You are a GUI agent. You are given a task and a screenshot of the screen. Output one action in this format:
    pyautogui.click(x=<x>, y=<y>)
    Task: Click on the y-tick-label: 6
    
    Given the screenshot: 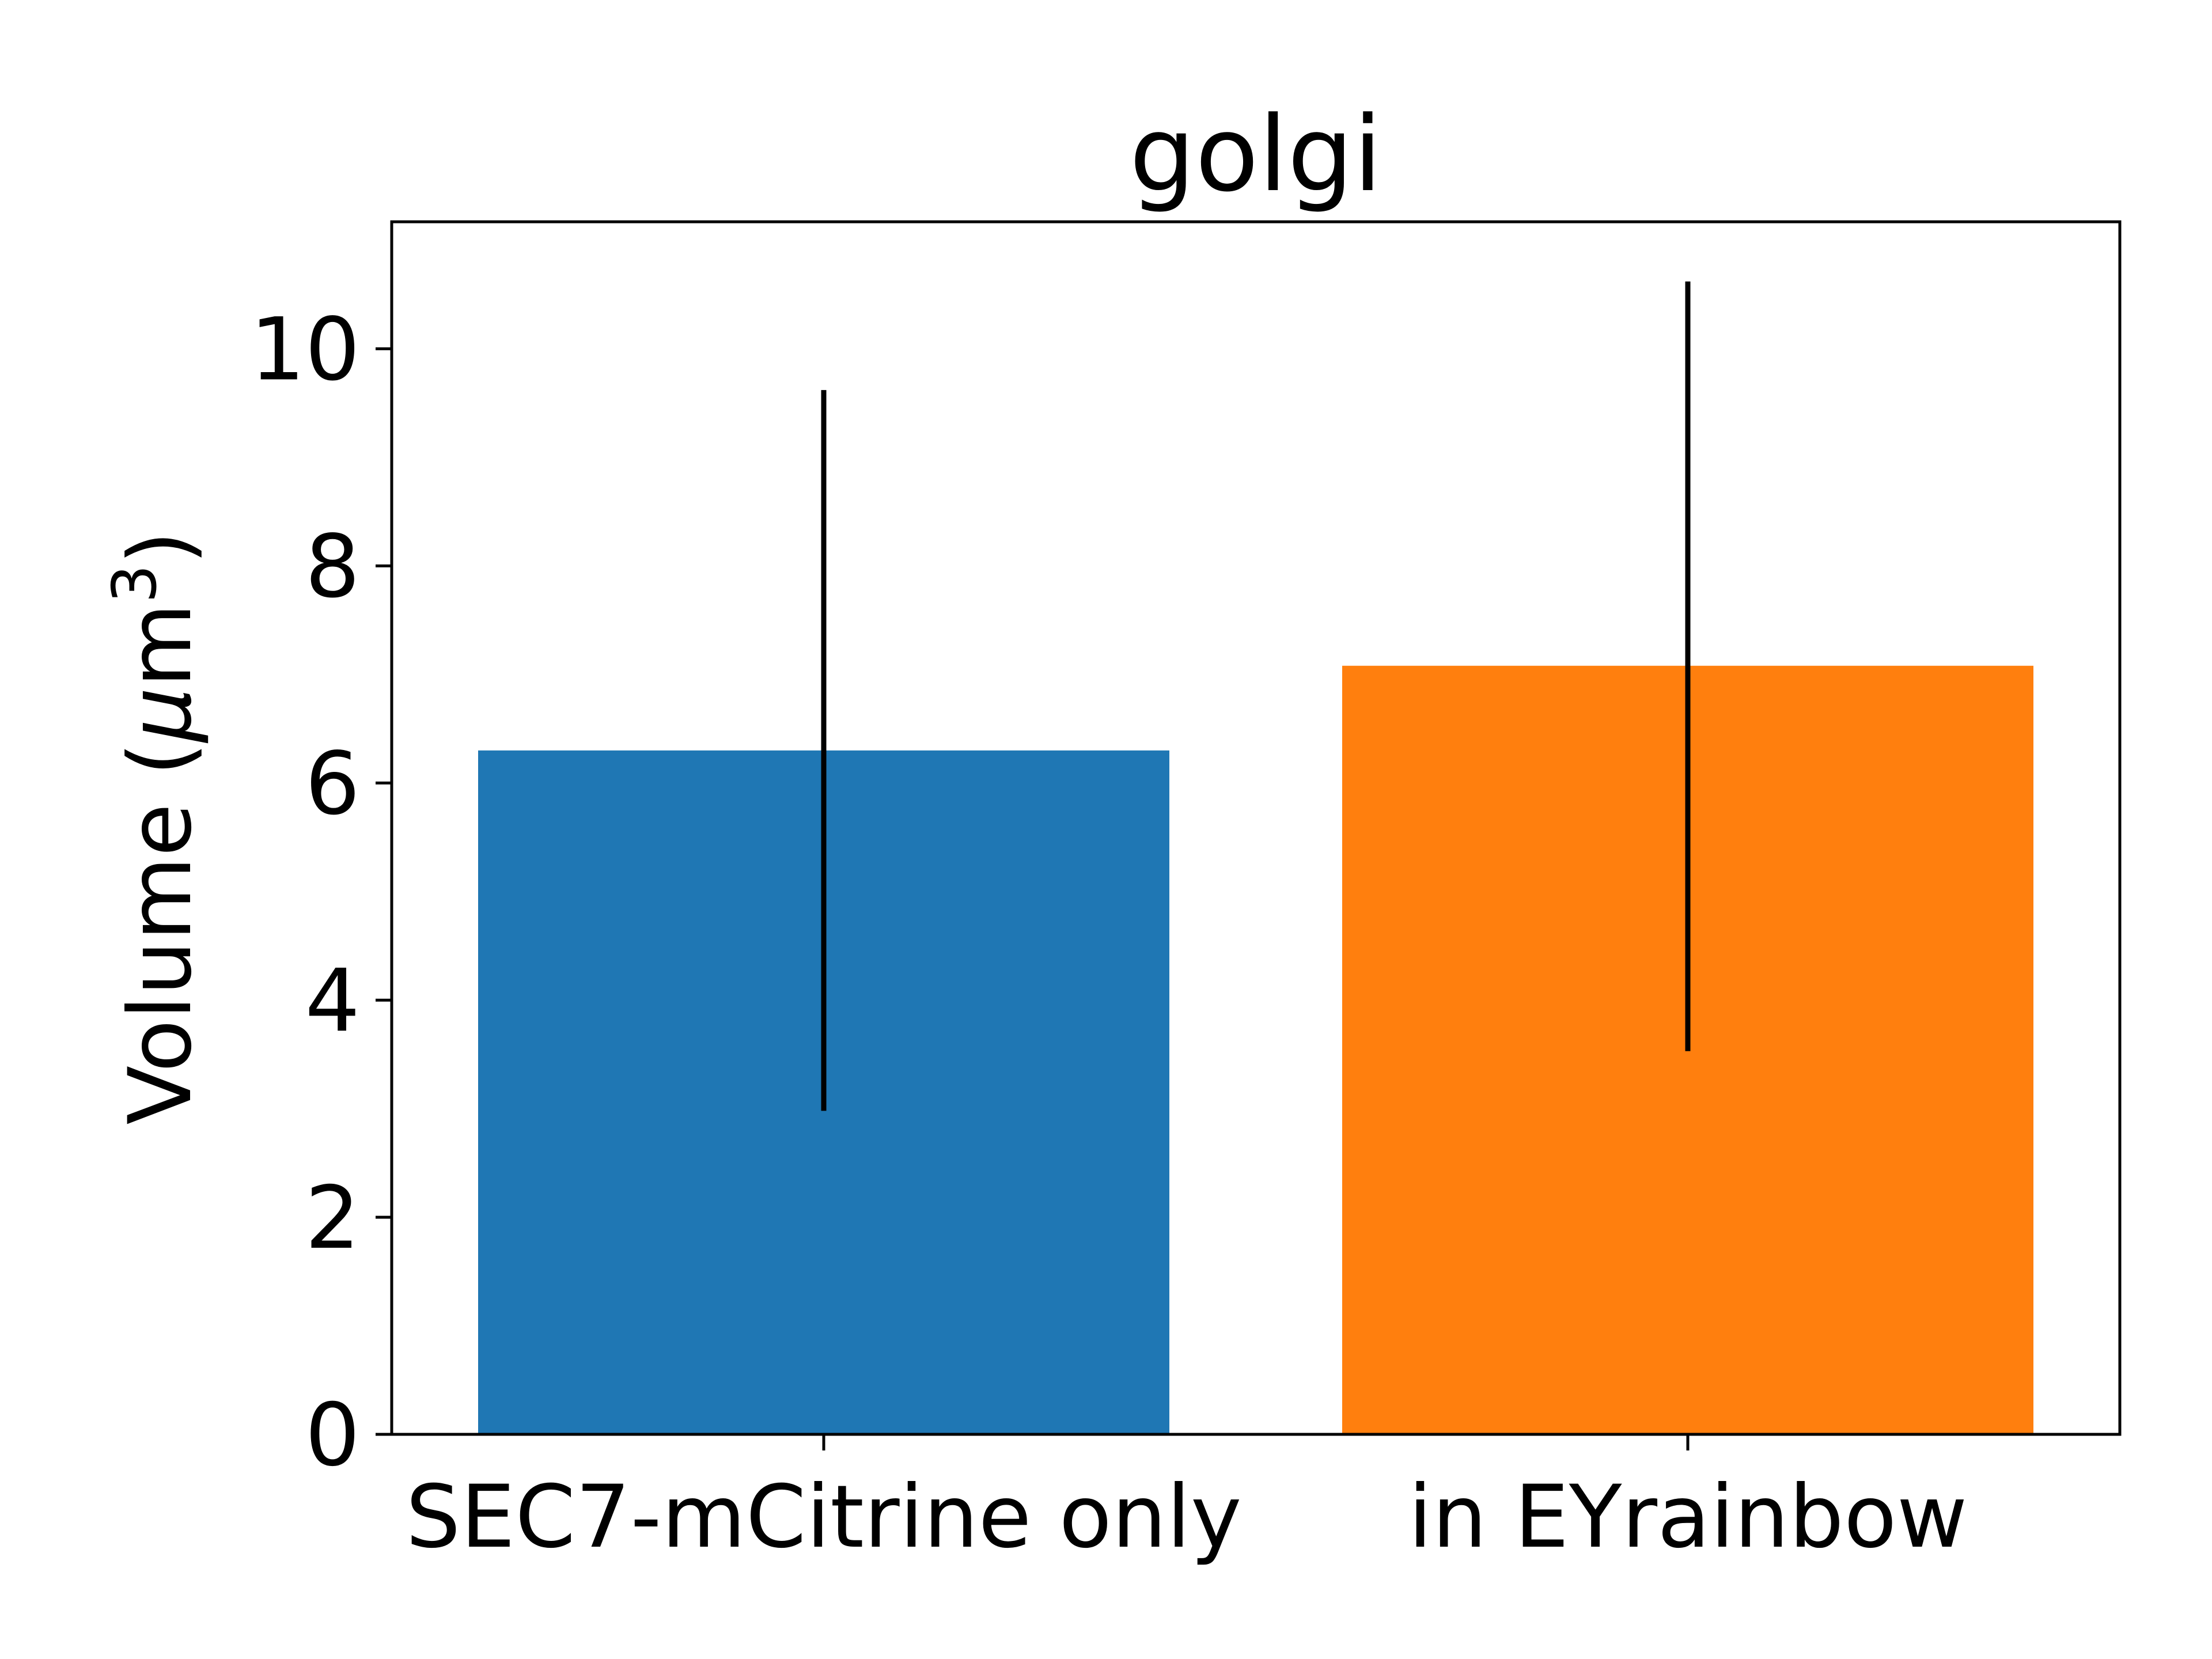 What is the action you would take?
    pyautogui.click(x=332, y=784)
    